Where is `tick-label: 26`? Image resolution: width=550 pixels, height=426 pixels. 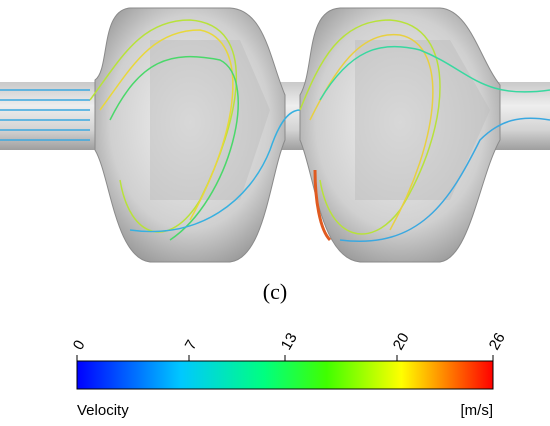
tick-label: 26 is located at coordinates (497, 341).